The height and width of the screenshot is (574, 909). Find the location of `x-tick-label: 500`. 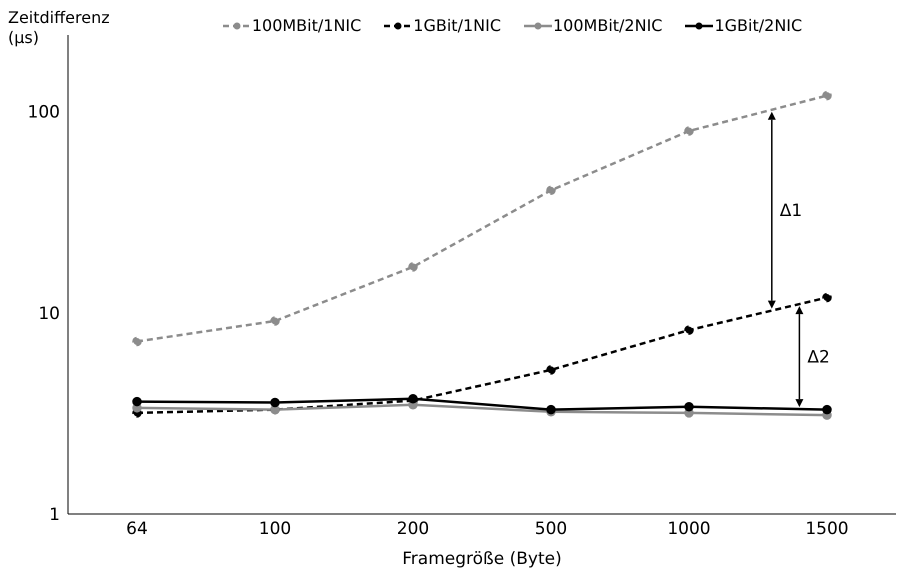

x-tick-label: 500 is located at coordinates (551, 529).